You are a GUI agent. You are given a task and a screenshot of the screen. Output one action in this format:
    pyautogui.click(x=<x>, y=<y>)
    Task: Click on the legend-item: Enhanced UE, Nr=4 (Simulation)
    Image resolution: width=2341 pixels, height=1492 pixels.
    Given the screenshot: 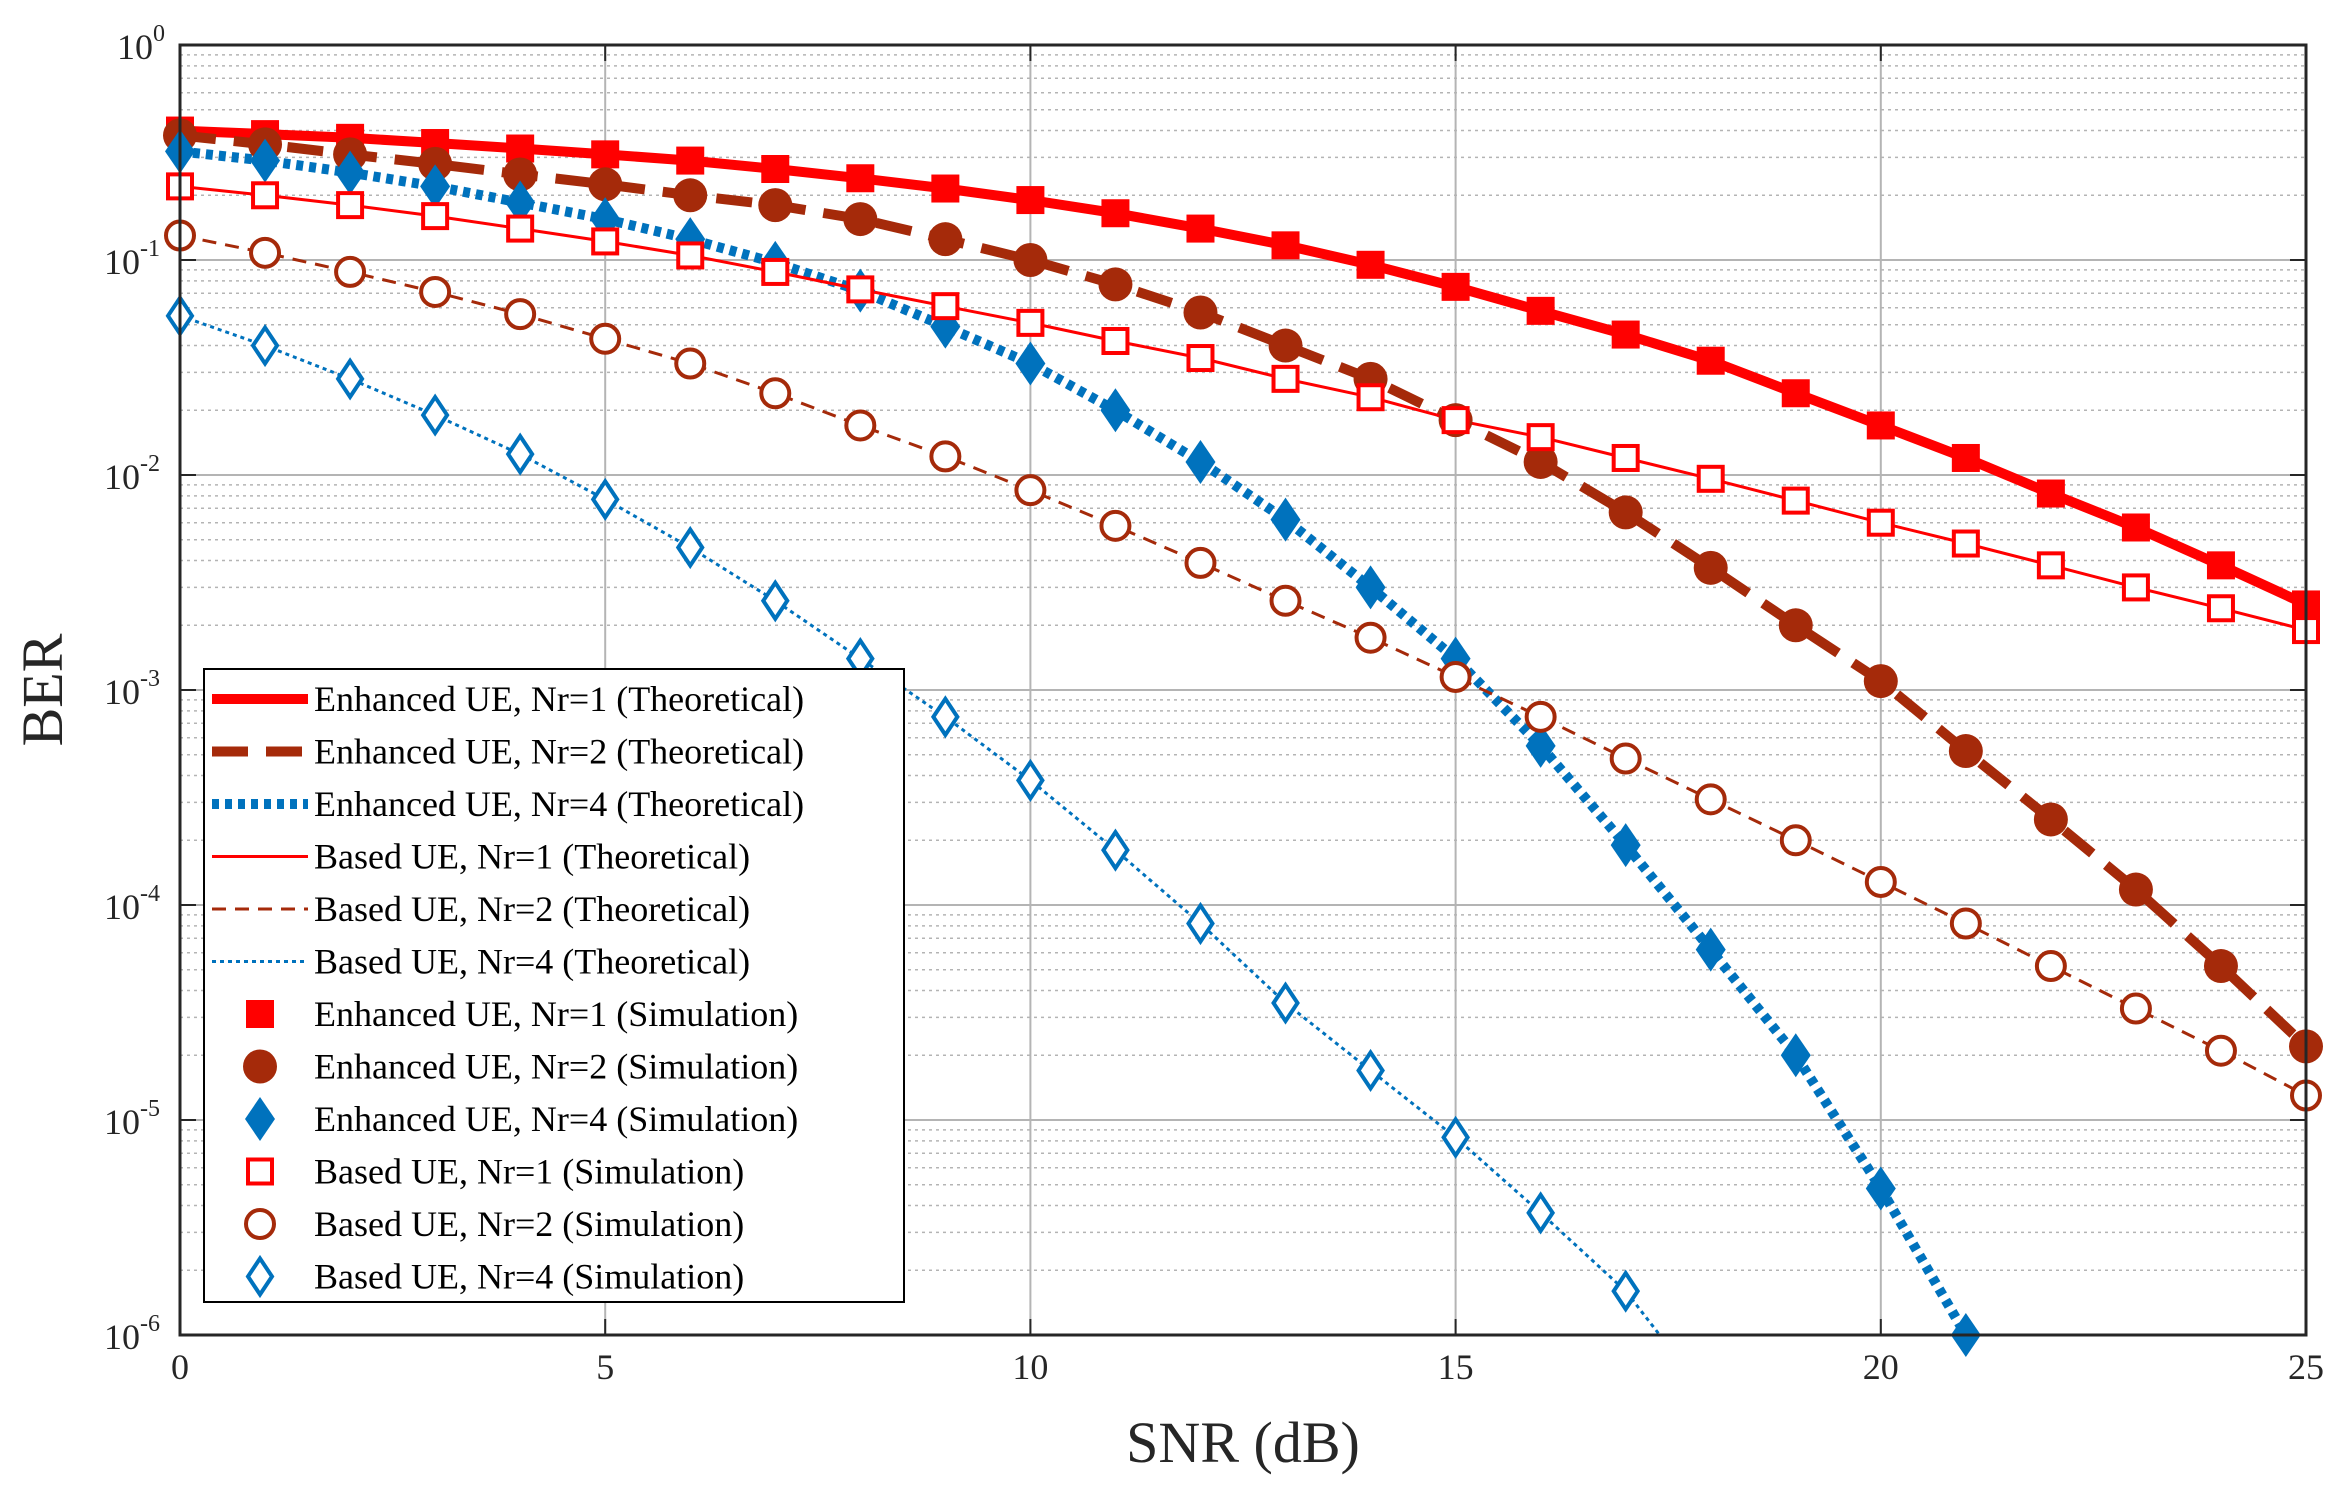 What is the action you would take?
    pyautogui.click(x=521, y=1119)
    